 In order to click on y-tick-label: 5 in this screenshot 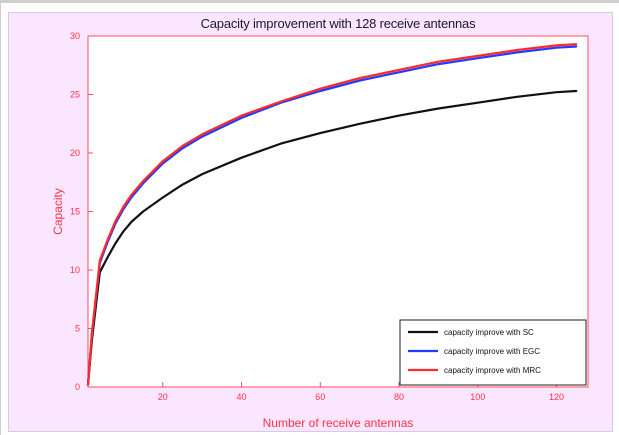, I will do `click(77, 329)`.